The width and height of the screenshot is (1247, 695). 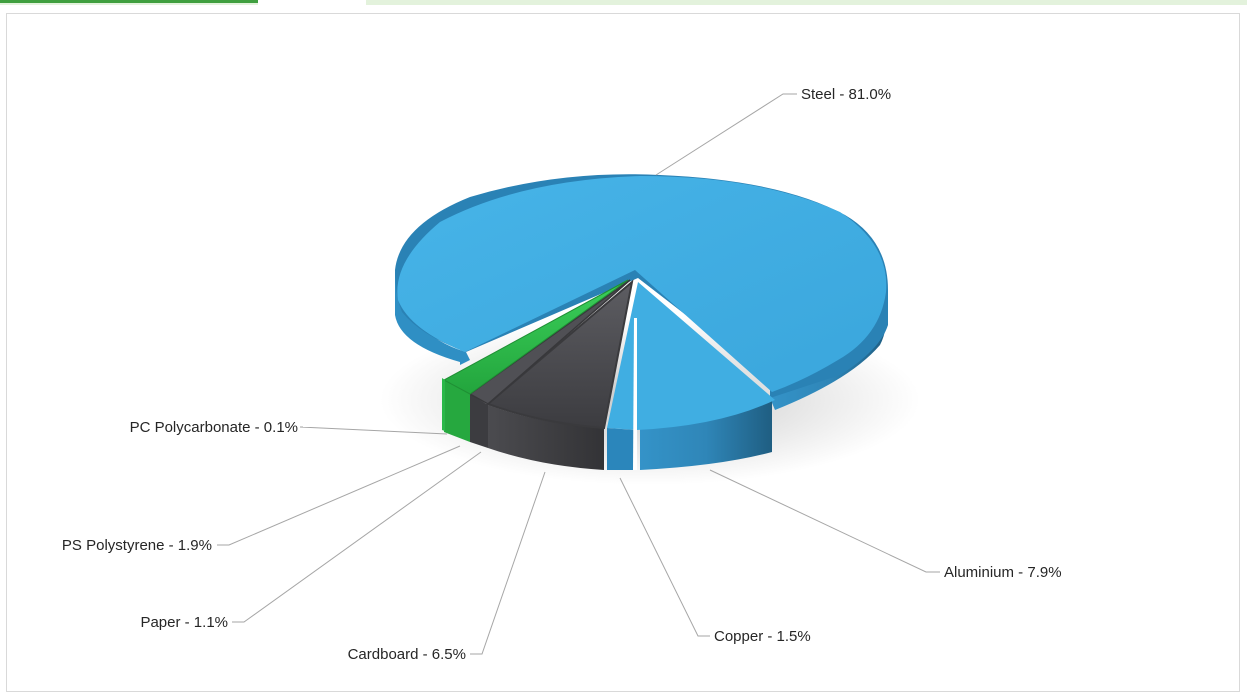 I want to click on leader-cardboard, so click(x=508, y=563).